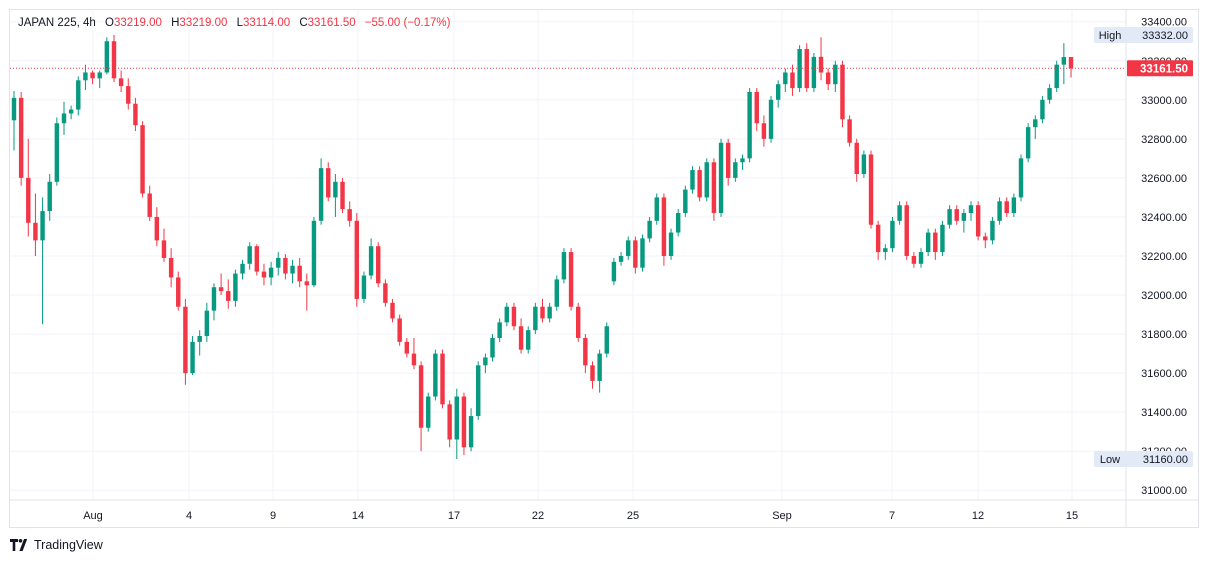  Describe the element at coordinates (1164, 296) in the screenshot. I see `y-tick-label: 32000.00` at that location.